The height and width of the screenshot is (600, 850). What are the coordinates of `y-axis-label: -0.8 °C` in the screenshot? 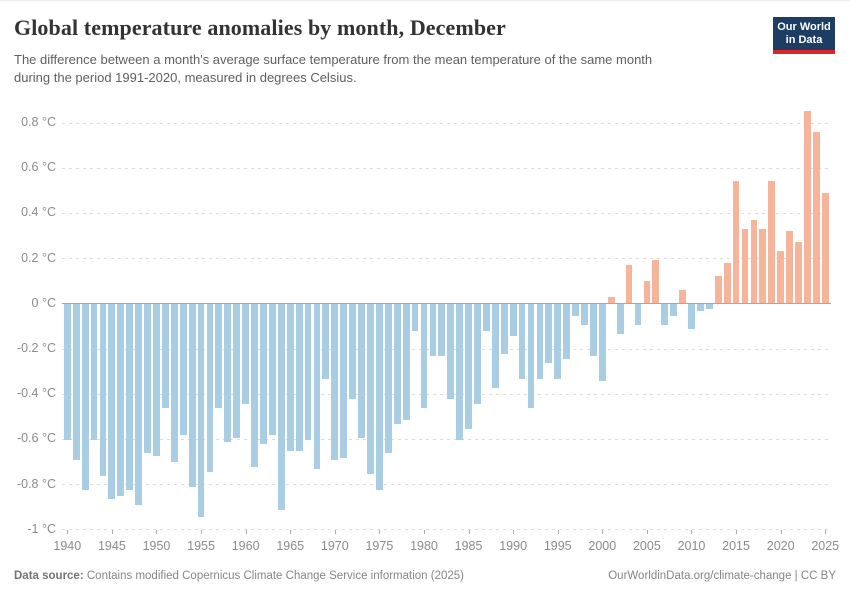 It's located at (36, 483).